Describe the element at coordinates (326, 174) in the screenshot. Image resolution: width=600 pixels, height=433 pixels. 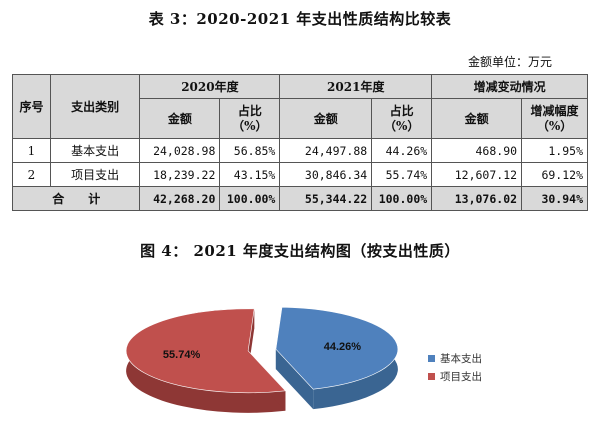
I see `row-amount-2021: 30,846.34` at that location.